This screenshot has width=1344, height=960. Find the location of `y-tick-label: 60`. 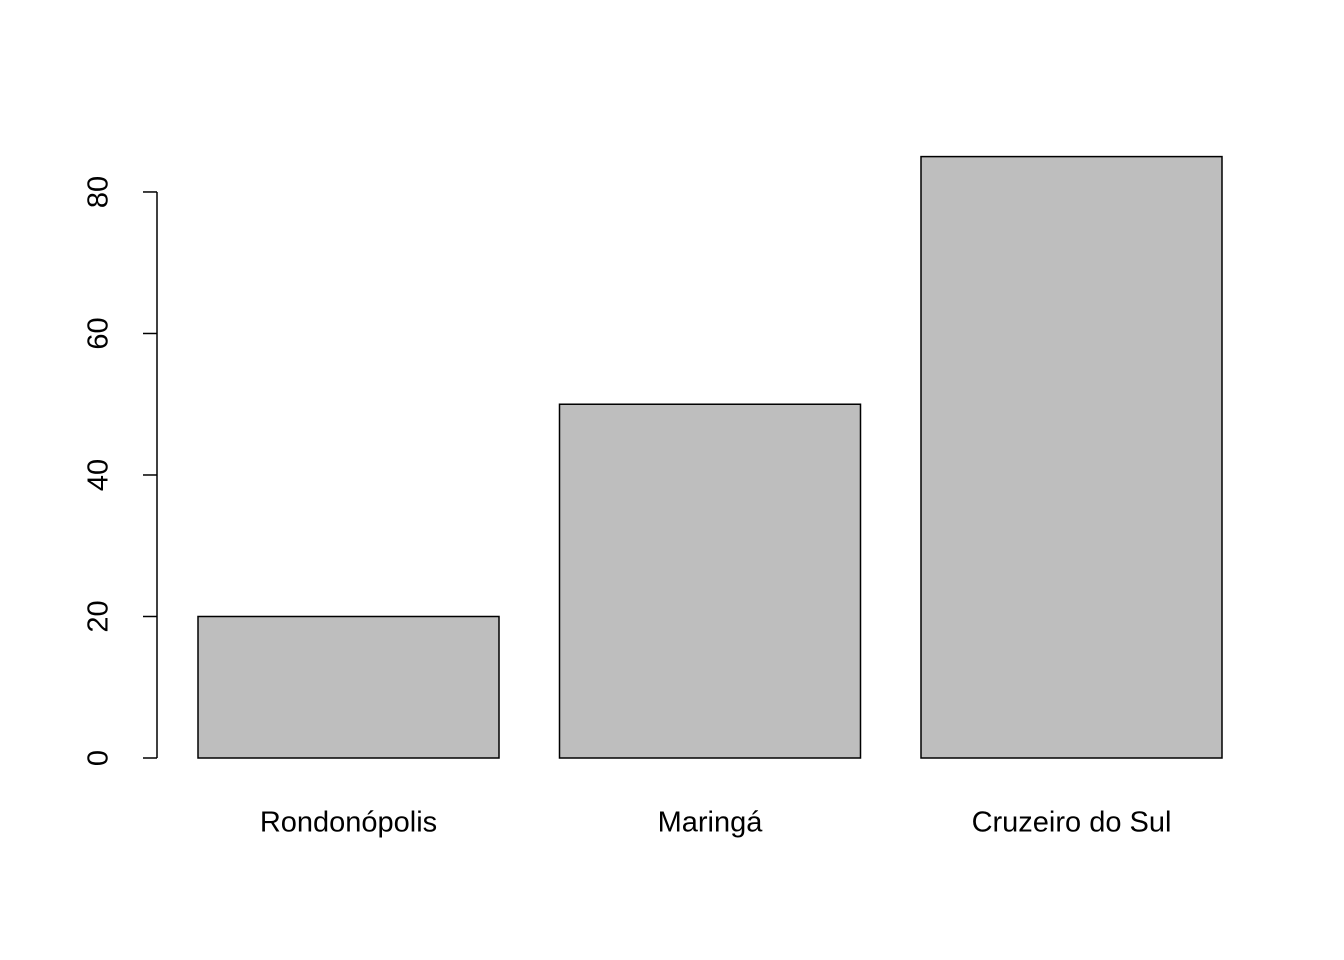

y-tick-label: 60 is located at coordinates (99, 333).